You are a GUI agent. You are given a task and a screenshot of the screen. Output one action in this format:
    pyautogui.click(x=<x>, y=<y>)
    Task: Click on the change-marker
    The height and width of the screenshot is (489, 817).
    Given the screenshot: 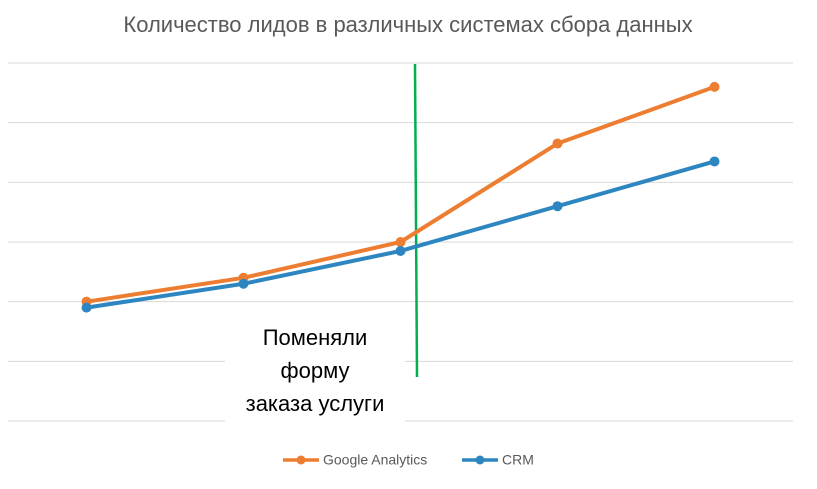 What is the action you would take?
    pyautogui.click(x=416, y=220)
    